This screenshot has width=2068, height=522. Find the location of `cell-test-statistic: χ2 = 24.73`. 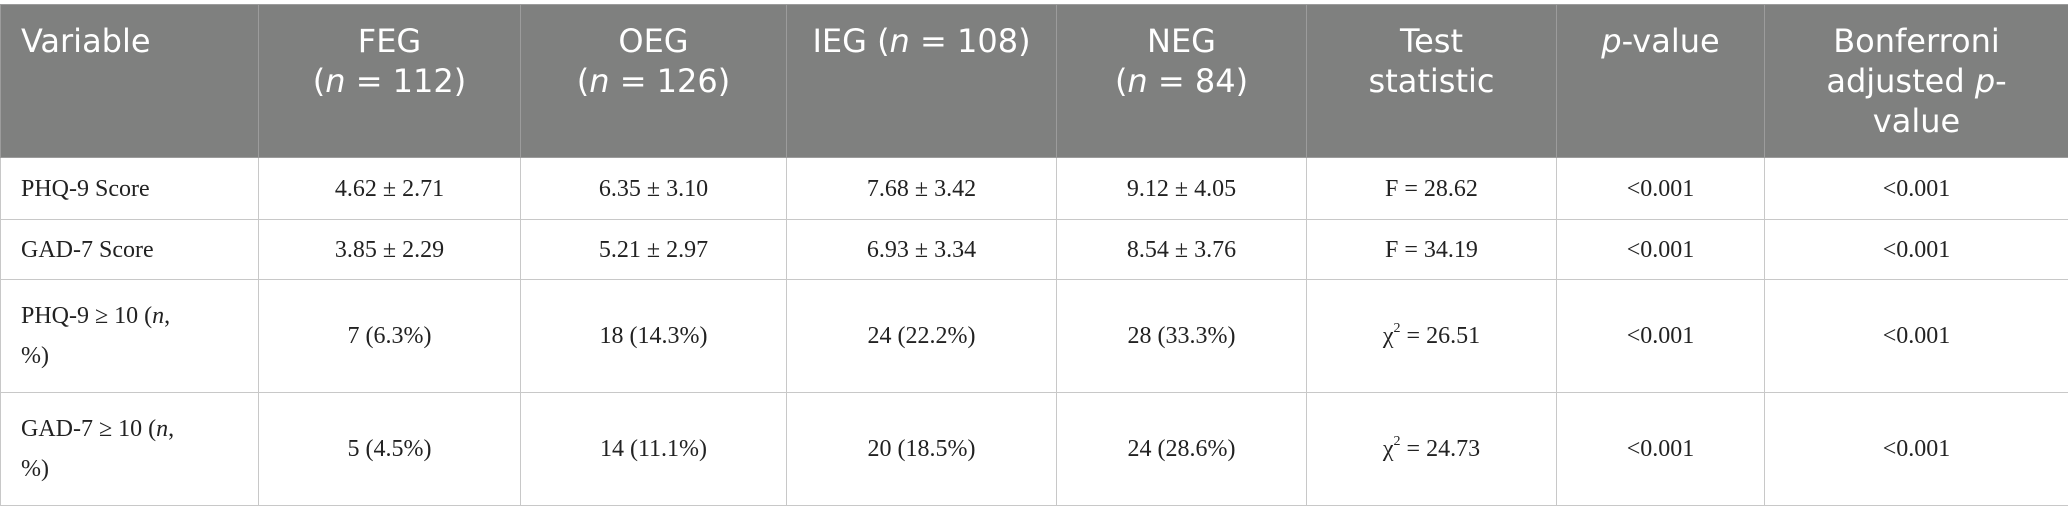

cell-test-statistic: χ2 = 24.73 is located at coordinates (1431, 449).